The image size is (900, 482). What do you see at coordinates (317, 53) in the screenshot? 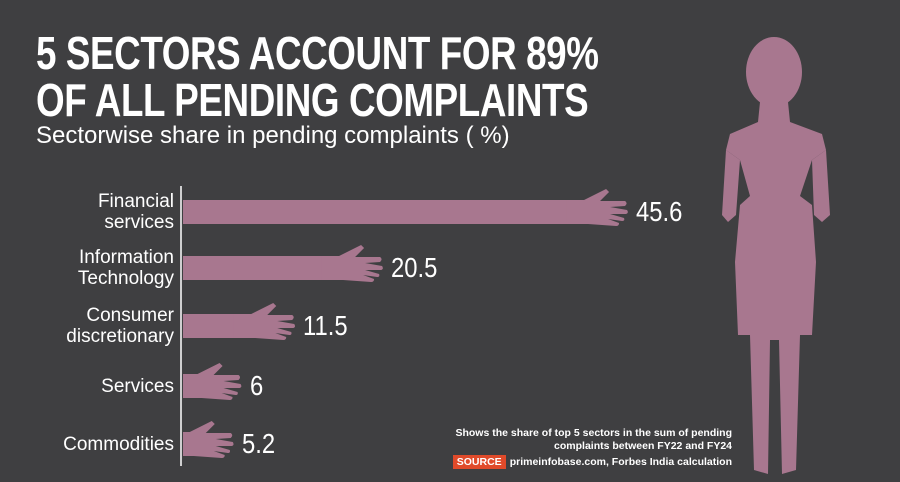
I see `chart-title: 5 SECTORS ACCOUNT FOR 89%` at bounding box center [317, 53].